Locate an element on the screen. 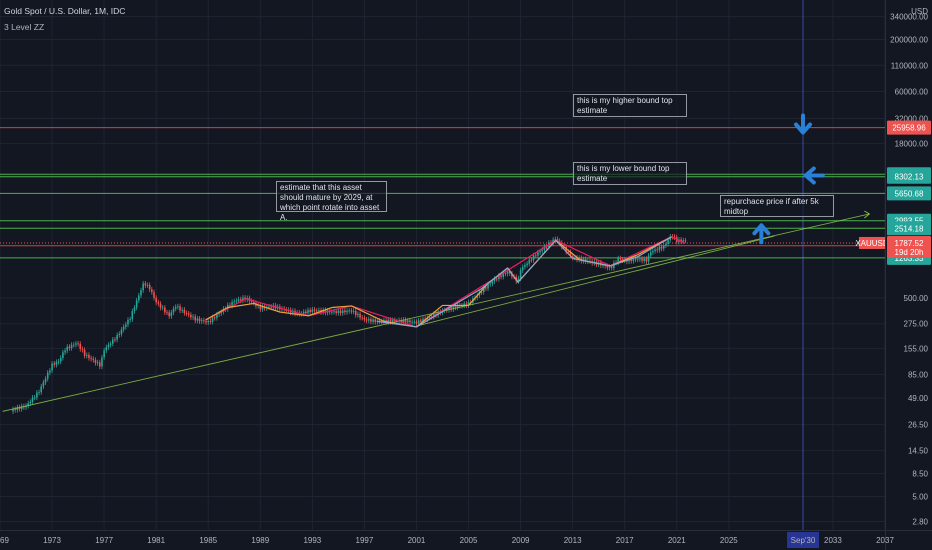 This screenshot has width=932, height=550. x-tick-label: 2025 is located at coordinates (729, 540).